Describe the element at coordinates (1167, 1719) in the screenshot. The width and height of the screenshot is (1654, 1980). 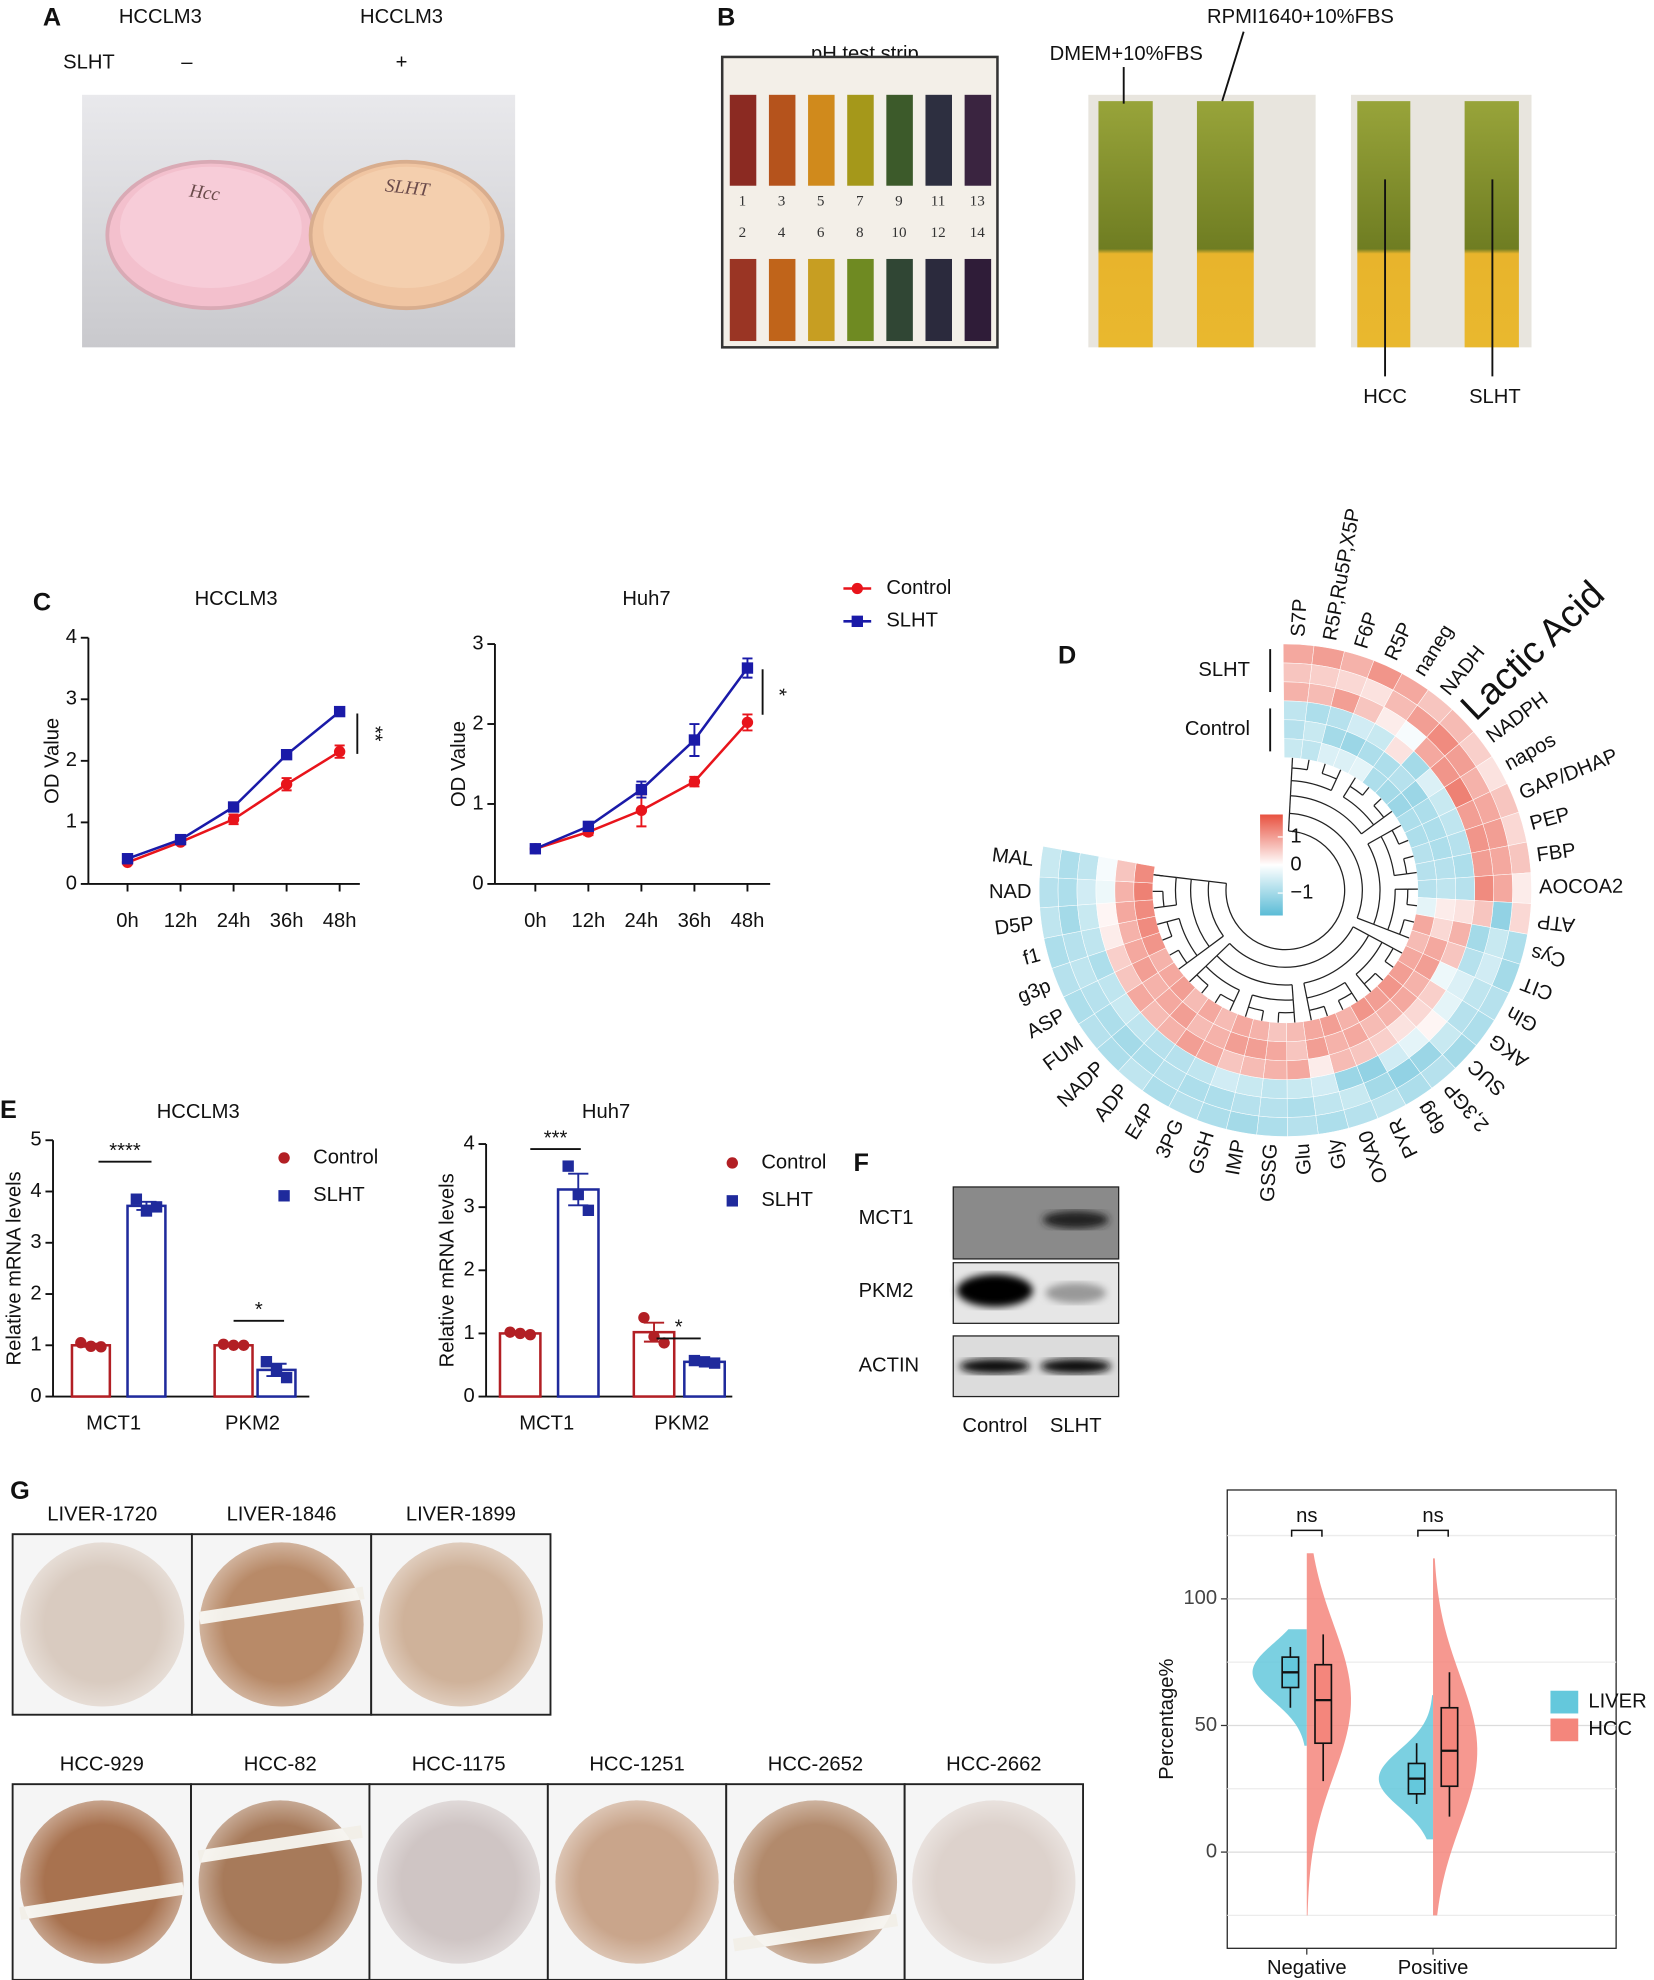
I see `y-axis-label: Percentage%` at that location.